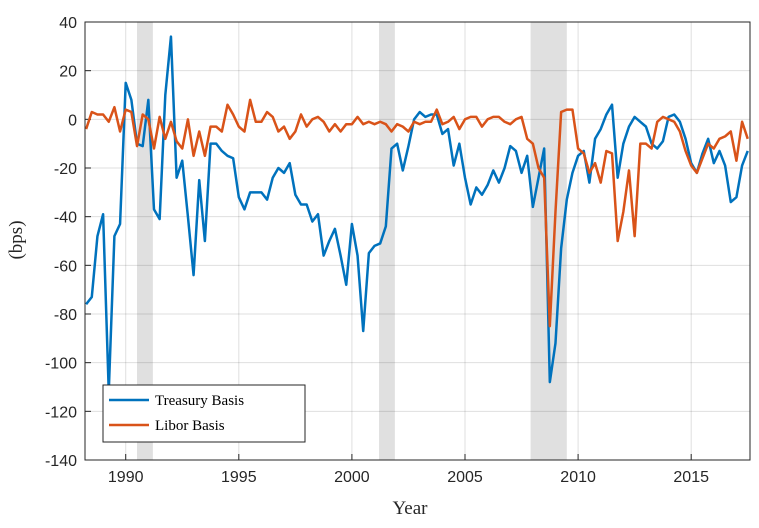 This screenshot has width=759, height=528. Describe the element at coordinates (239, 477) in the screenshot. I see `x-tick-label: 1995` at that location.